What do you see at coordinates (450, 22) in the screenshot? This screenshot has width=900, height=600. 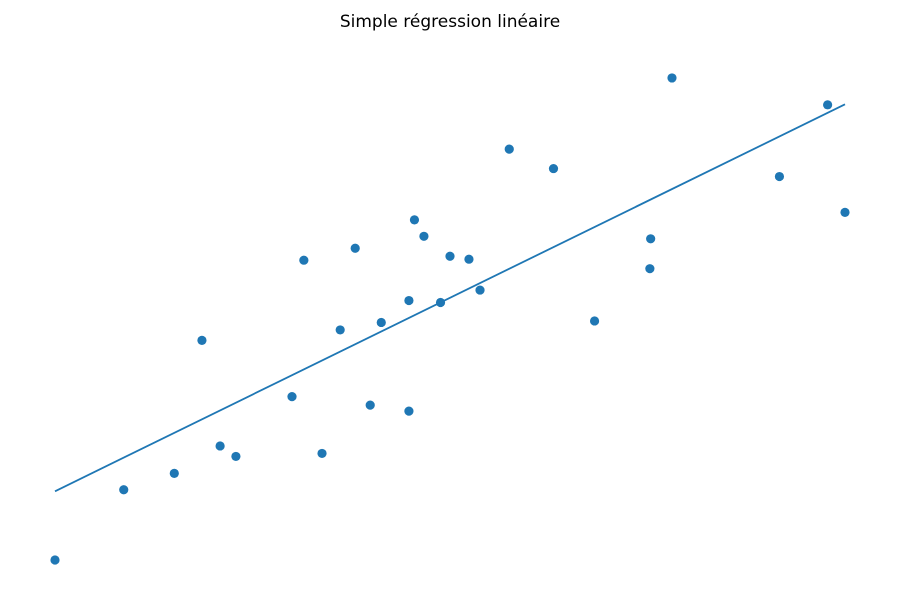 I see `chart-title: Simple régression linéaire` at bounding box center [450, 22].